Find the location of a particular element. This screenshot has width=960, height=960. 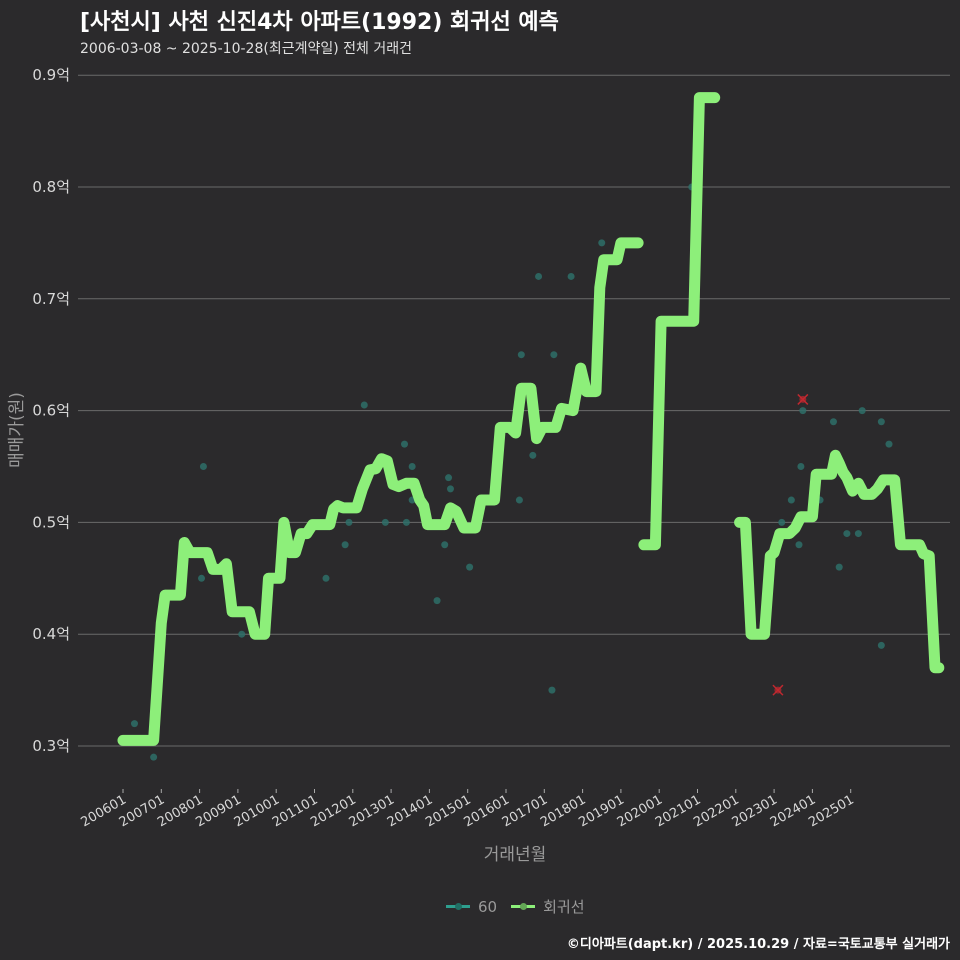

y-tick-label: 0.8억 is located at coordinates (51, 187).